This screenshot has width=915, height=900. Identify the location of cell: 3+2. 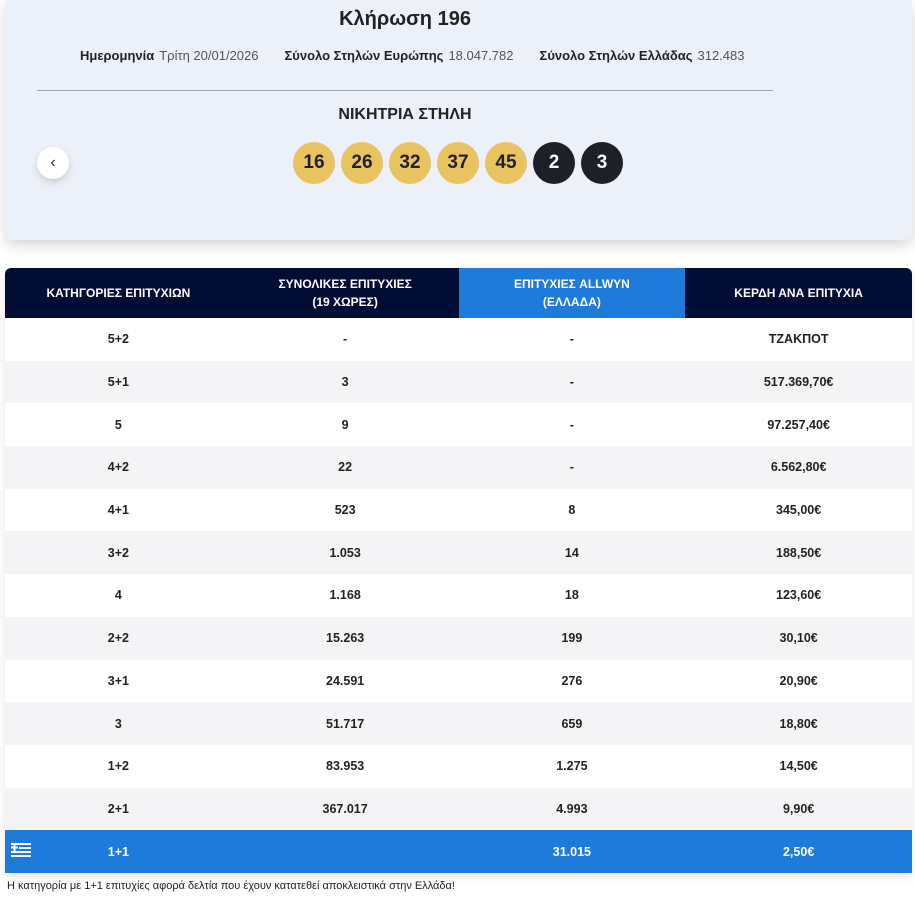
(118, 552).